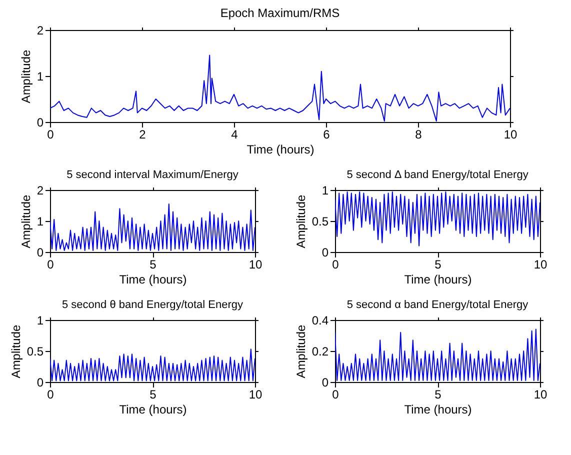 Image resolution: width=571 pixels, height=455 pixels. Describe the element at coordinates (153, 305) in the screenshot. I see `chart-title: 5 second θ band Energy/total Energy` at that location.